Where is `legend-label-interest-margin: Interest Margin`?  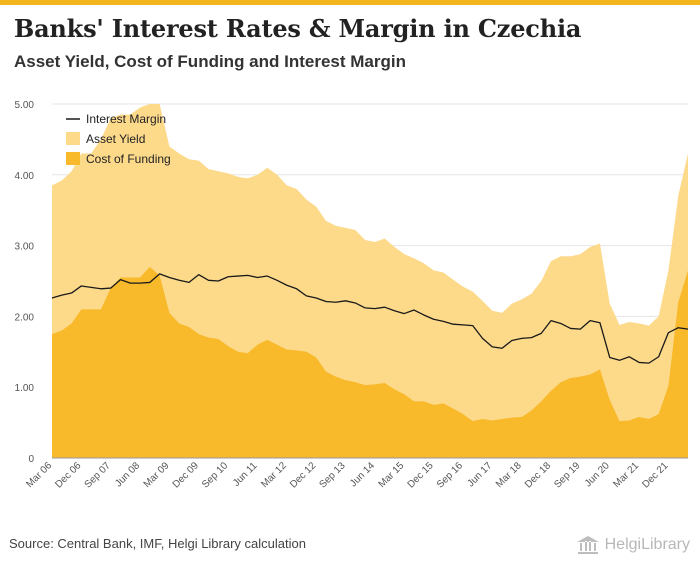
legend-label-interest-margin: Interest Margin is located at coordinates (126, 119).